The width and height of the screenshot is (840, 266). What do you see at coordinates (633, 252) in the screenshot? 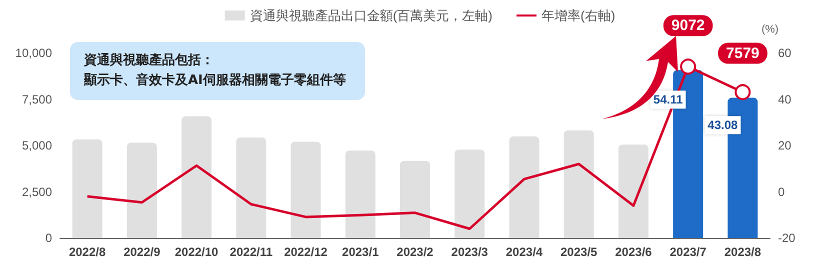
I see `x-tick-label: 2023/6` at bounding box center [633, 252].